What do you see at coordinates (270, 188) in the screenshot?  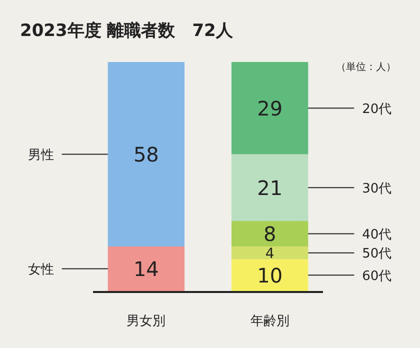 I see `data-label: 21` at bounding box center [270, 188].